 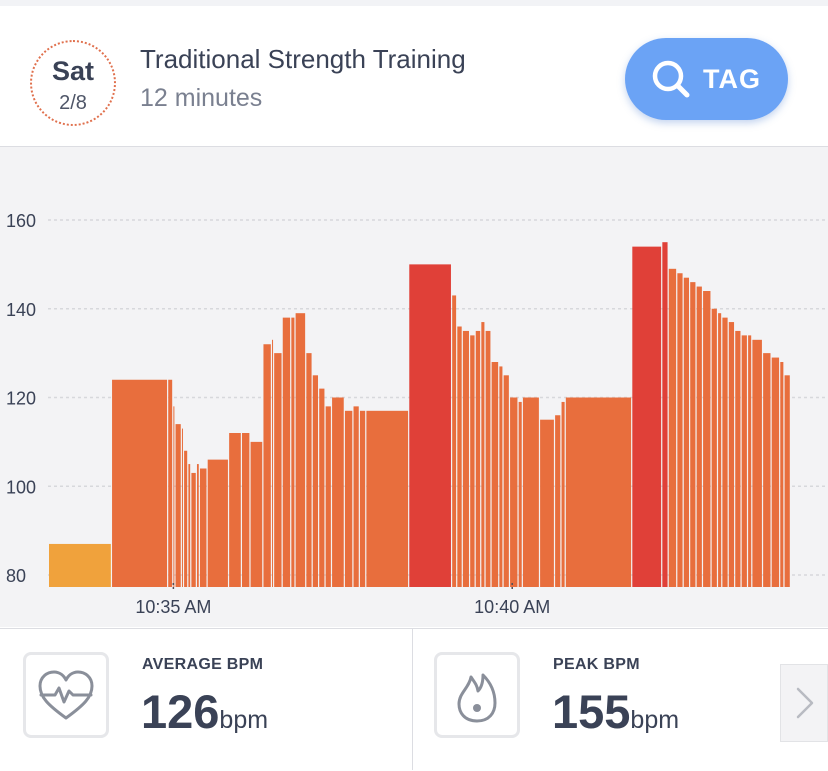 I want to click on average-bpm-icon-box, so click(x=66, y=695).